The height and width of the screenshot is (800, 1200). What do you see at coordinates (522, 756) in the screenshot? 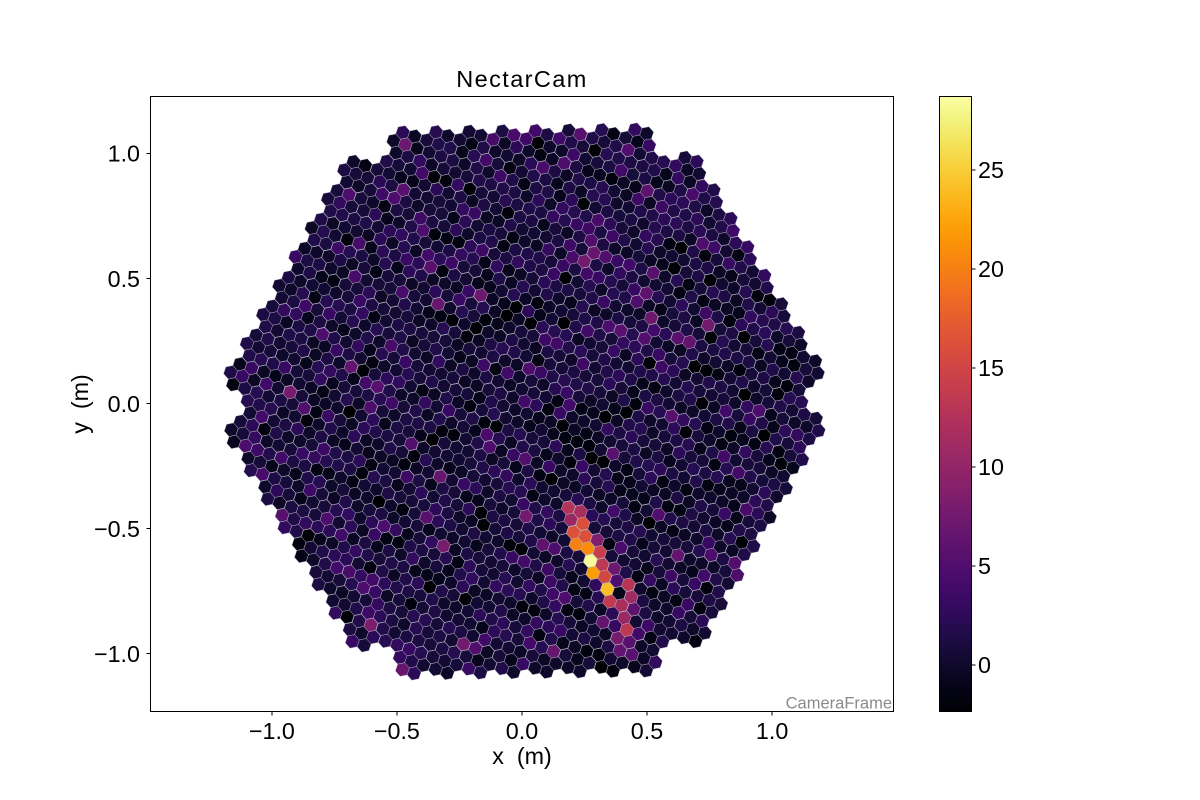
I see `svg-text: x (m)` at bounding box center [522, 756].